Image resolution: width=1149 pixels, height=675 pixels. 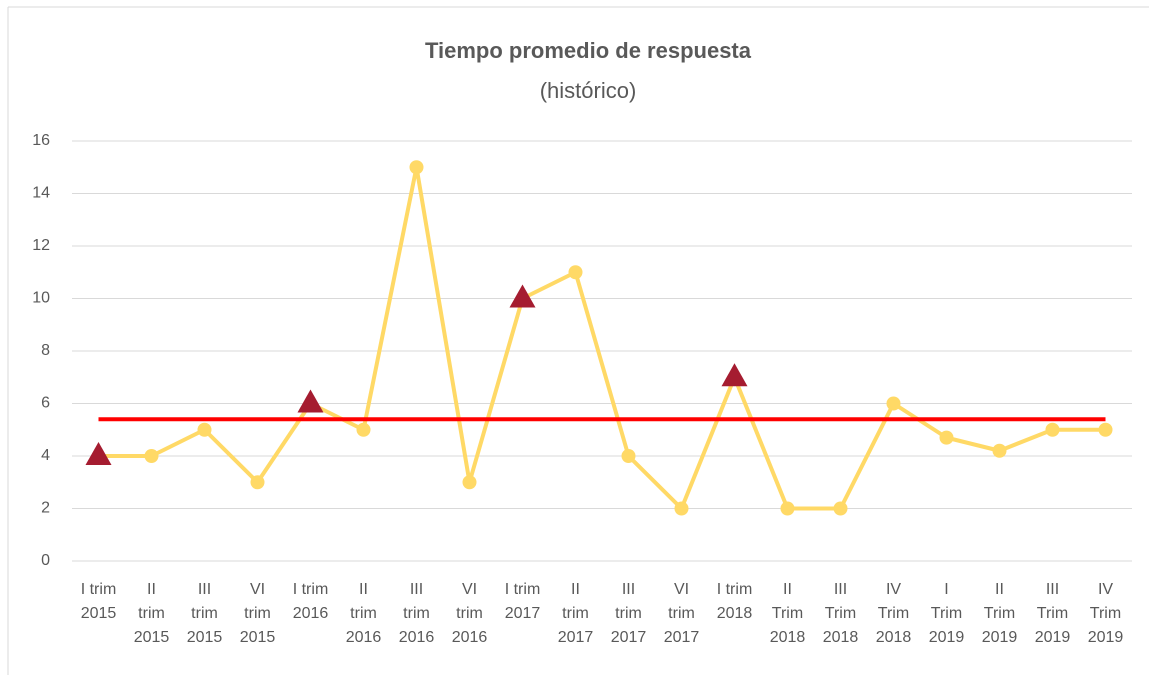 I want to click on x-tick-label: III Trim 2018, so click(x=840, y=613).